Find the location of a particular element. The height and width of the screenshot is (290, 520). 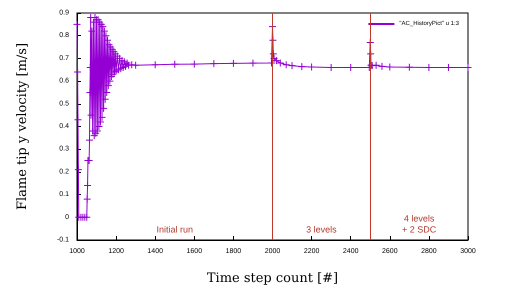

y-axis-title: Flame tip y velocity [m/s] is located at coordinates (22, 126).